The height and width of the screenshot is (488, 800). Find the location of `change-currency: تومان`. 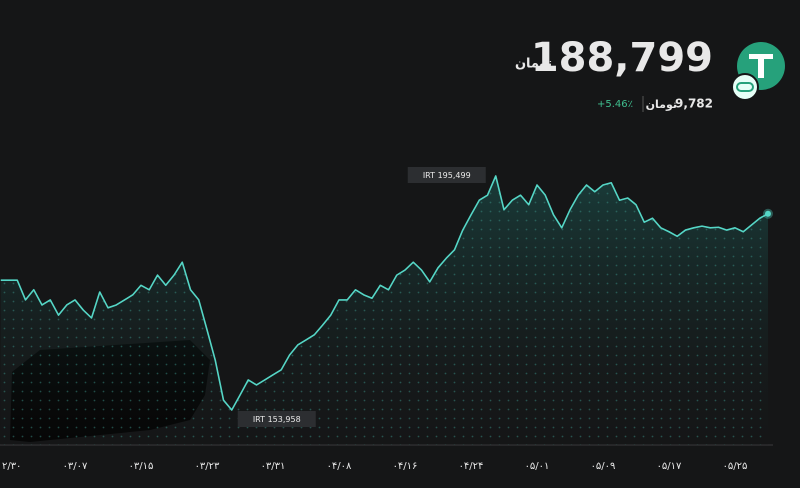

change-currency: تومان is located at coordinates (661, 104).